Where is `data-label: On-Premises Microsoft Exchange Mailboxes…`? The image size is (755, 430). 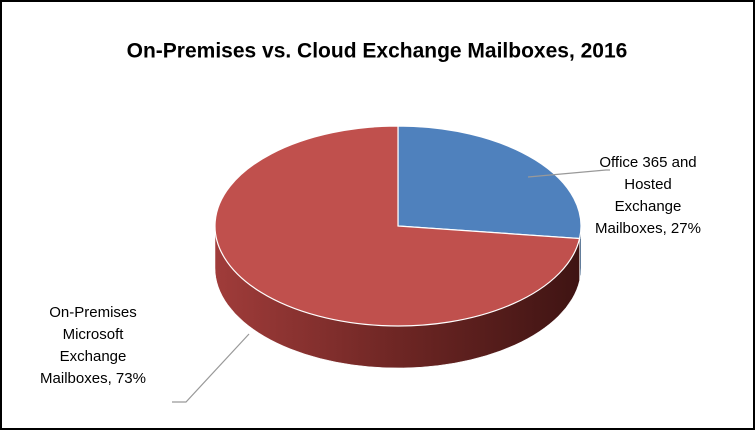
data-label: On-Premises Microsoft Exchange Mailboxes… is located at coordinates (93, 345).